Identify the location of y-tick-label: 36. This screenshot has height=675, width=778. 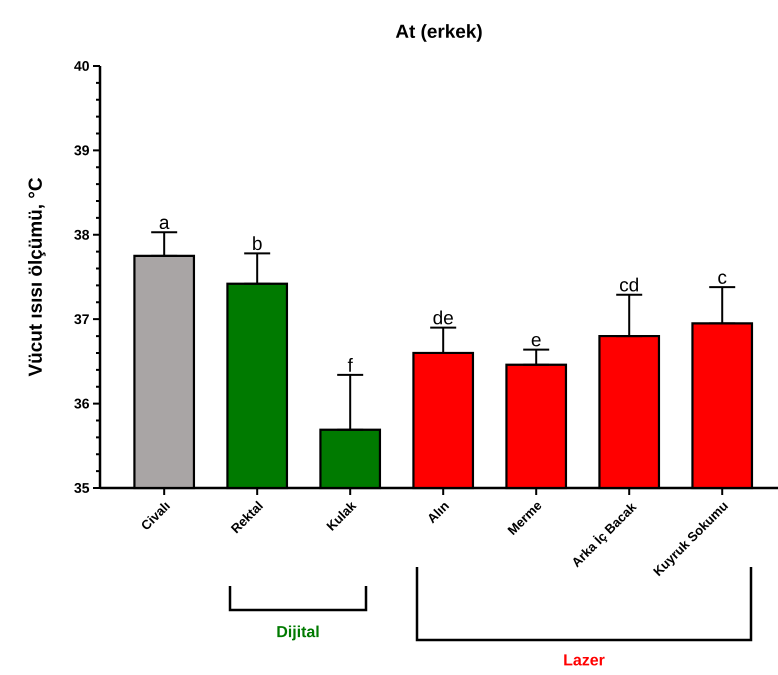
(81, 403).